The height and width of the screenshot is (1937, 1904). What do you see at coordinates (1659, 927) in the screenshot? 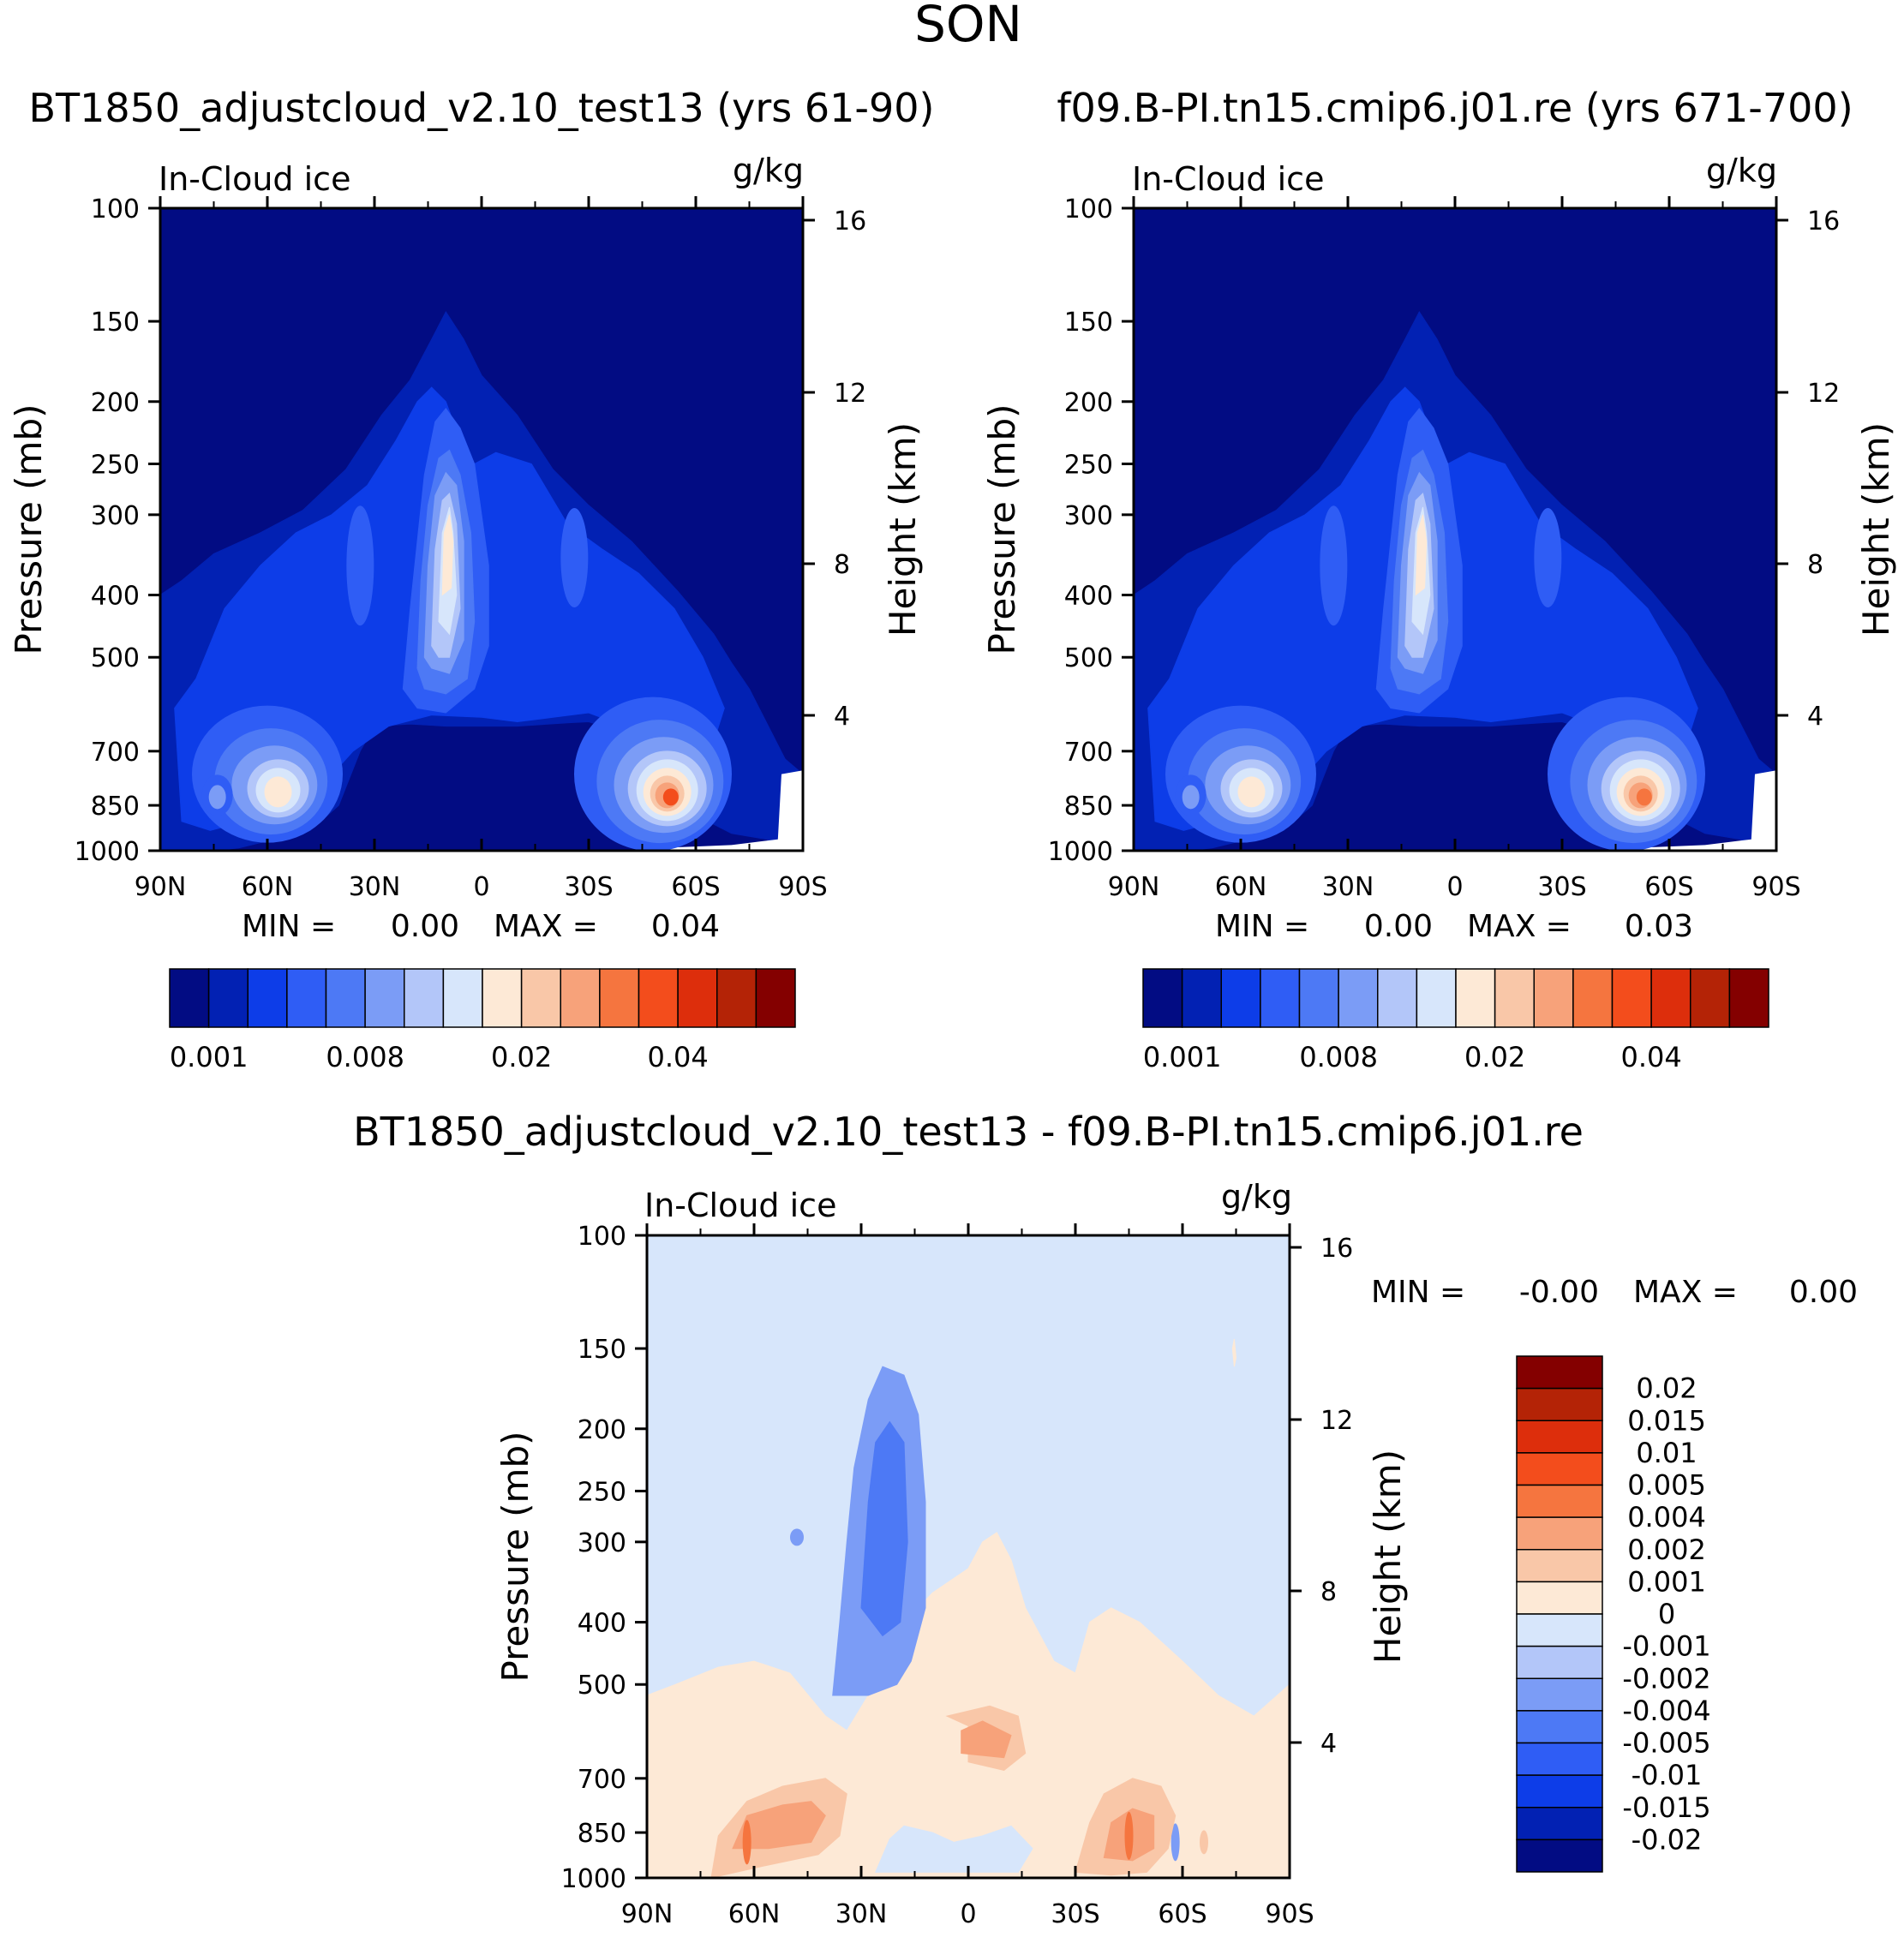
I see `panel-2-max-value: 0.03` at bounding box center [1659, 927].